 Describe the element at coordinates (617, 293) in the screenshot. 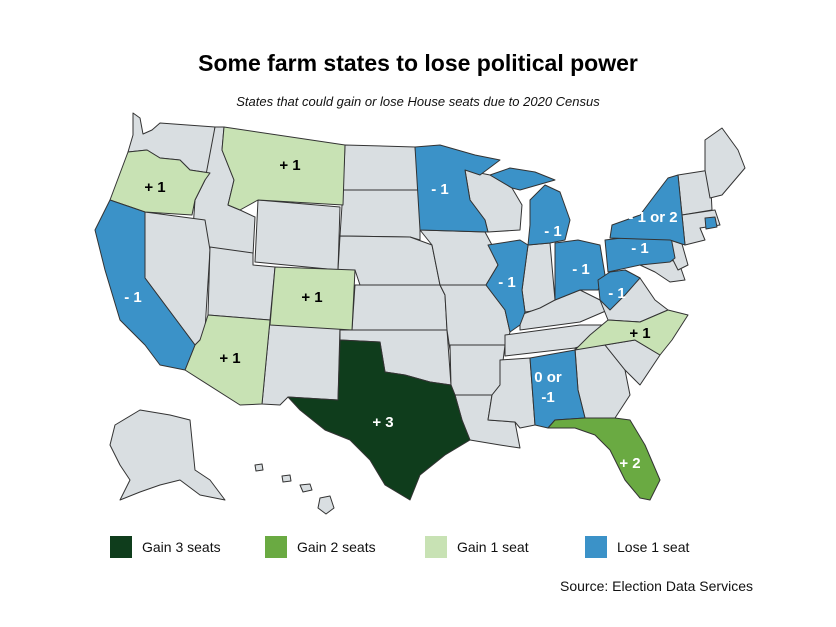

I see `label-west-virginia: - 1` at that location.